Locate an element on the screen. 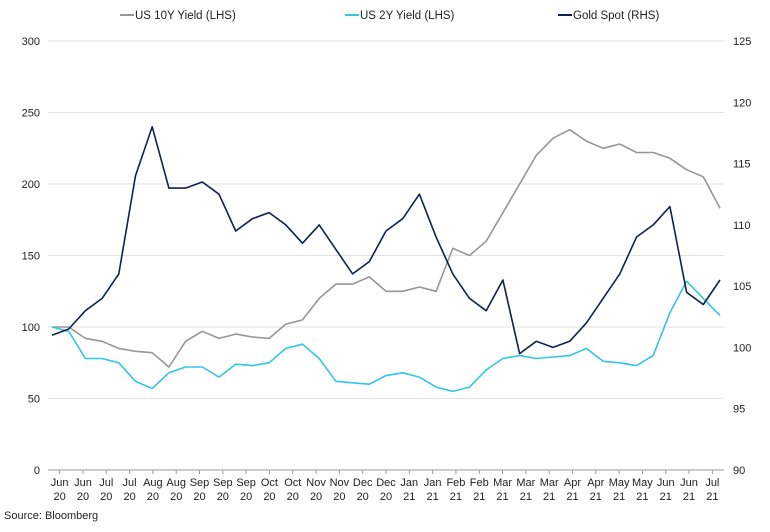 The width and height of the screenshot is (770, 532). y-right-tick-label: 95 is located at coordinates (739, 410).